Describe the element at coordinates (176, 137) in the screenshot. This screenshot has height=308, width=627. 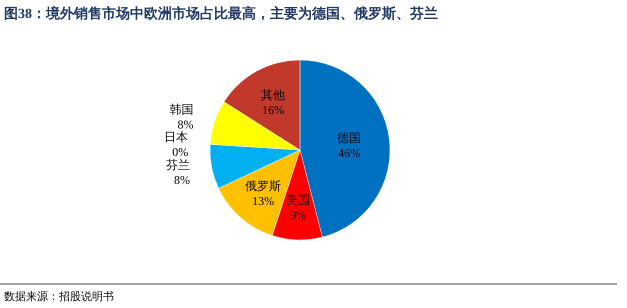
I see `category-label: 日本` at that location.